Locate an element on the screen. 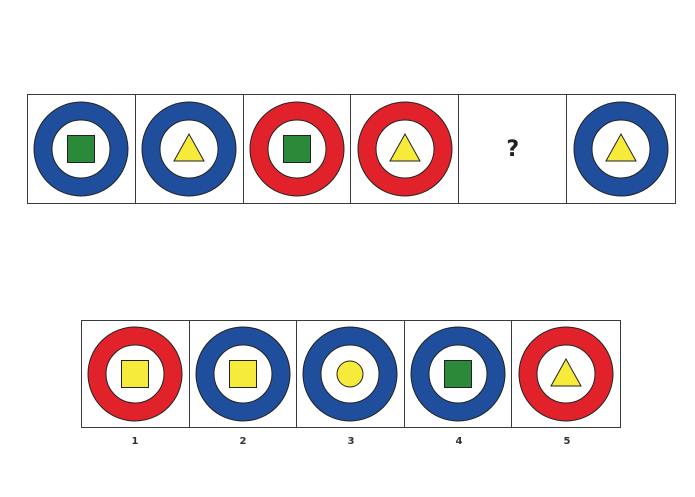  option-label-1: 1 is located at coordinates (135, 441).